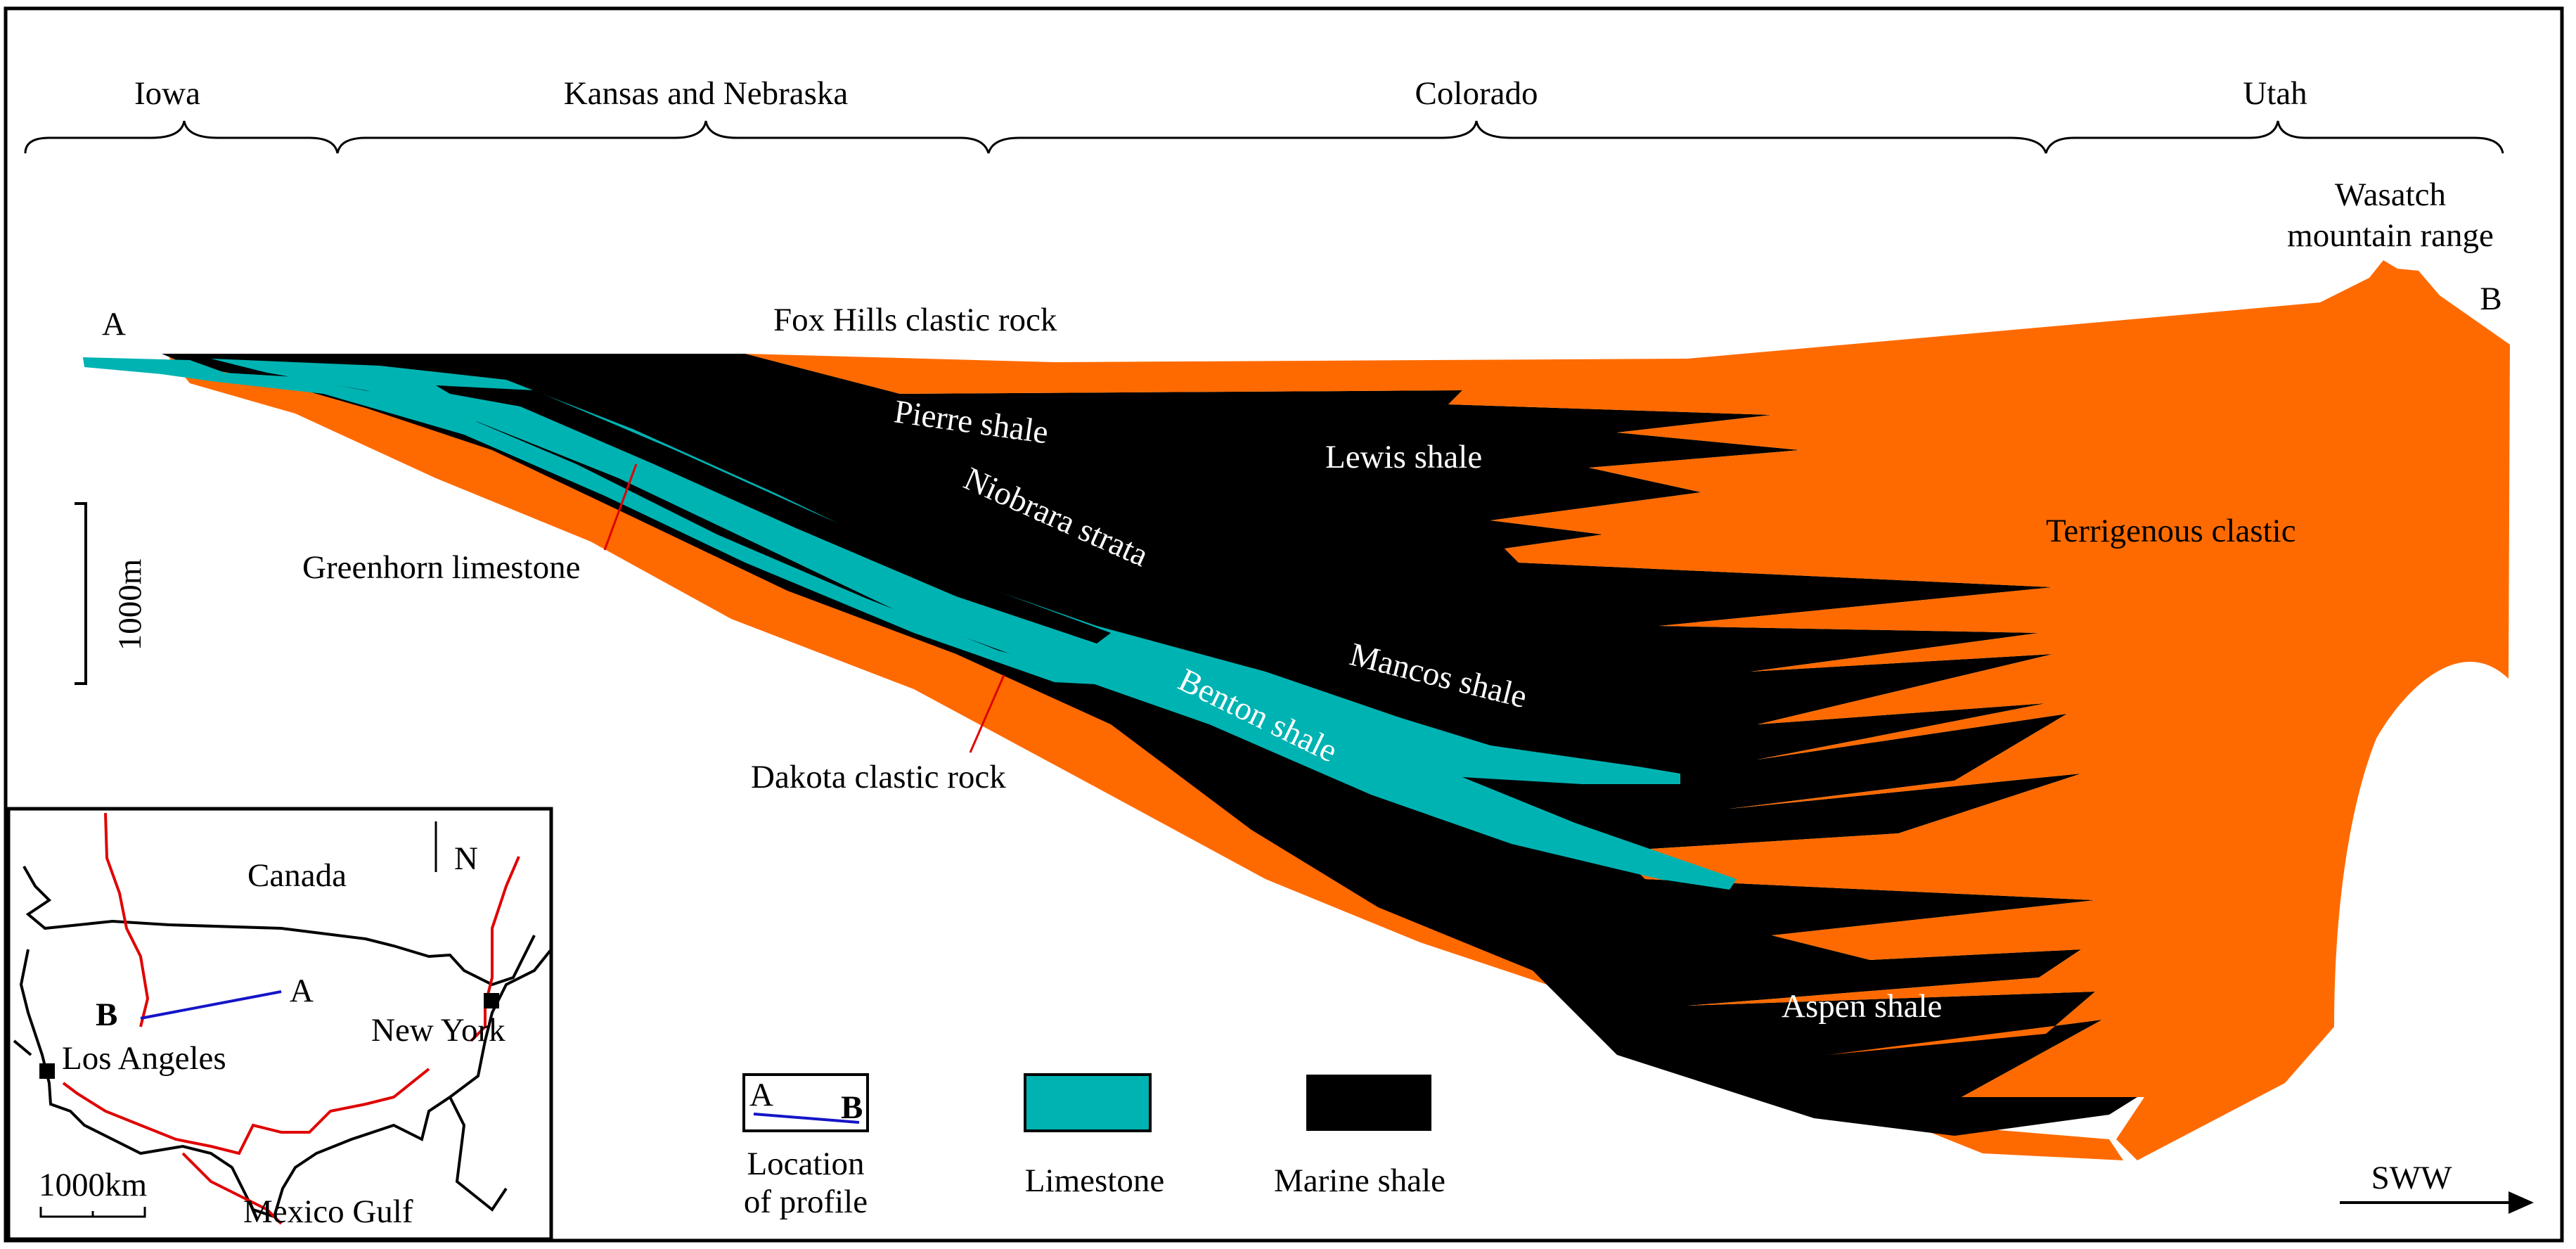 The height and width of the screenshot is (1249, 2576). Describe the element at coordinates (852, 1107) in the screenshot. I see `legend-profile-b: B` at that location.